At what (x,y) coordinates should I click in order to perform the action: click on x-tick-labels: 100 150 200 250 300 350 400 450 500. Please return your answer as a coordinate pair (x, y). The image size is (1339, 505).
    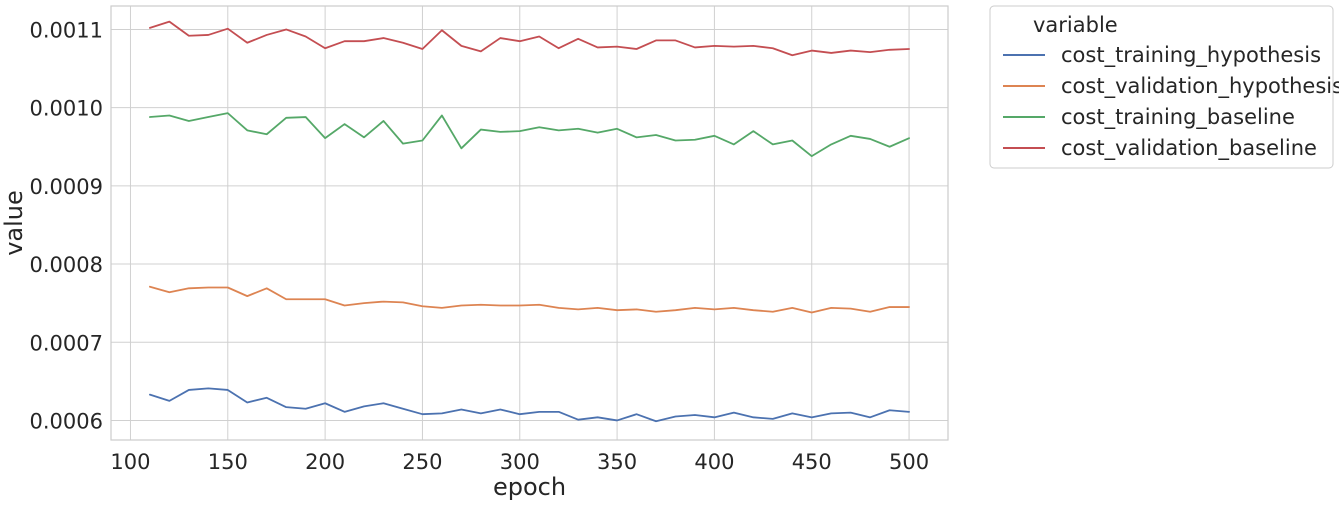
    Looking at the image, I should click on (519, 462).